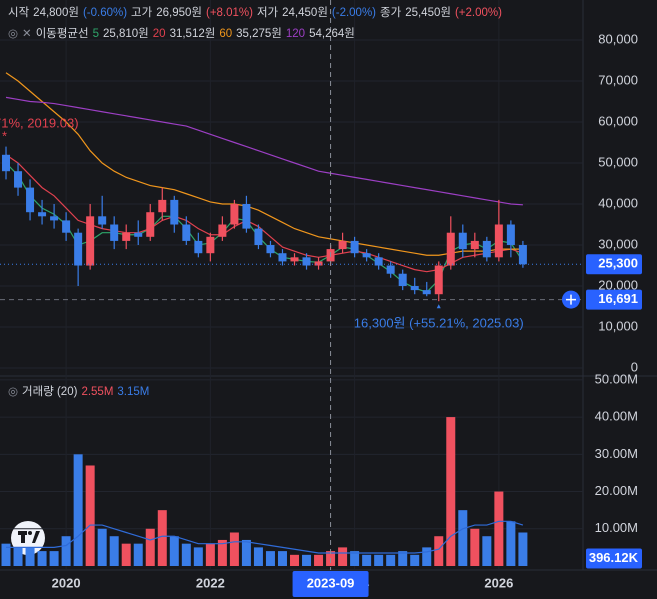 The height and width of the screenshot is (599, 657). I want to click on price-label: 25,300, so click(618, 263).